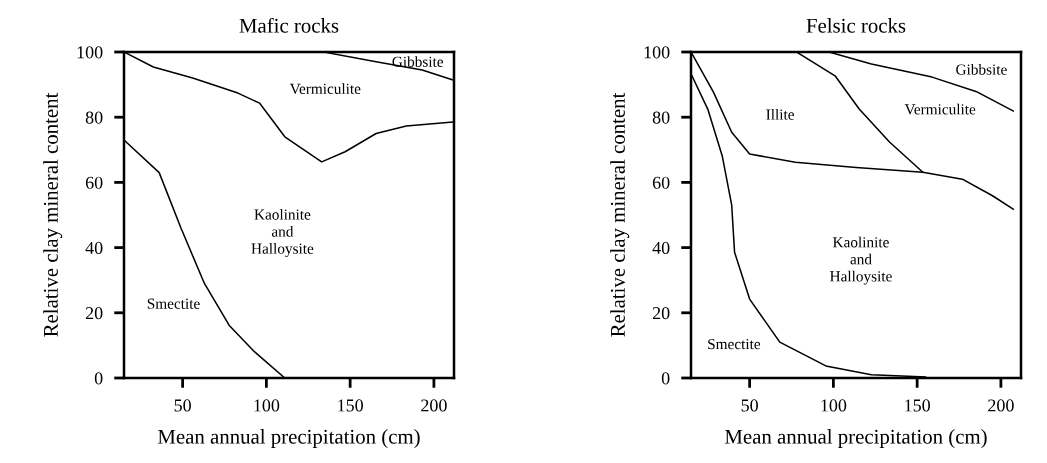 This screenshot has height=463, width=1047. Describe the element at coordinates (856, 25) in the screenshot. I see `chart-title: Felsic rocks` at that location.